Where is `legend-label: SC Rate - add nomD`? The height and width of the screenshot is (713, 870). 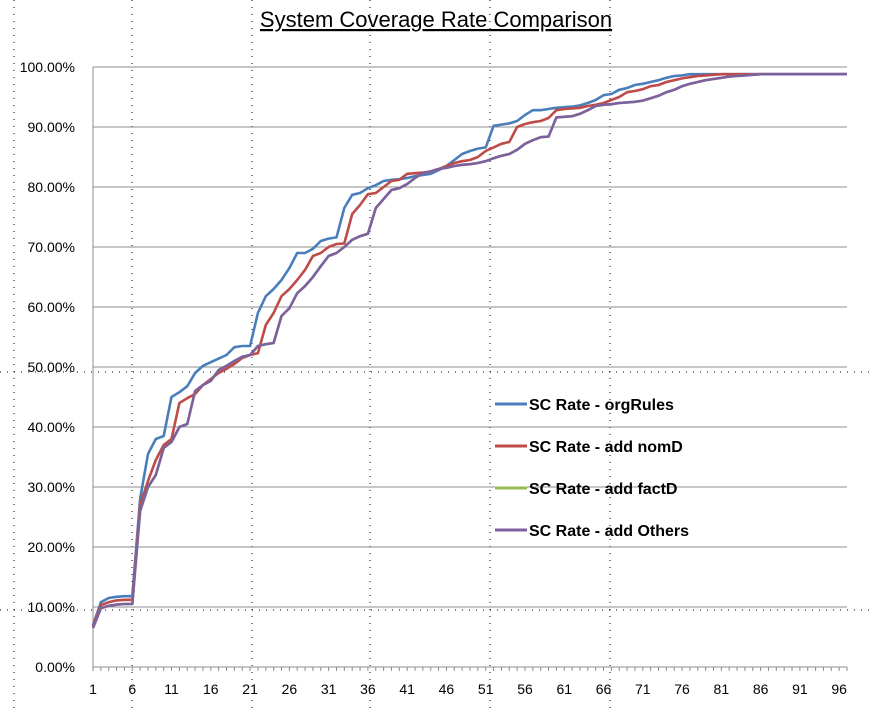 legend-label: SC Rate - add nomD is located at coordinates (606, 447).